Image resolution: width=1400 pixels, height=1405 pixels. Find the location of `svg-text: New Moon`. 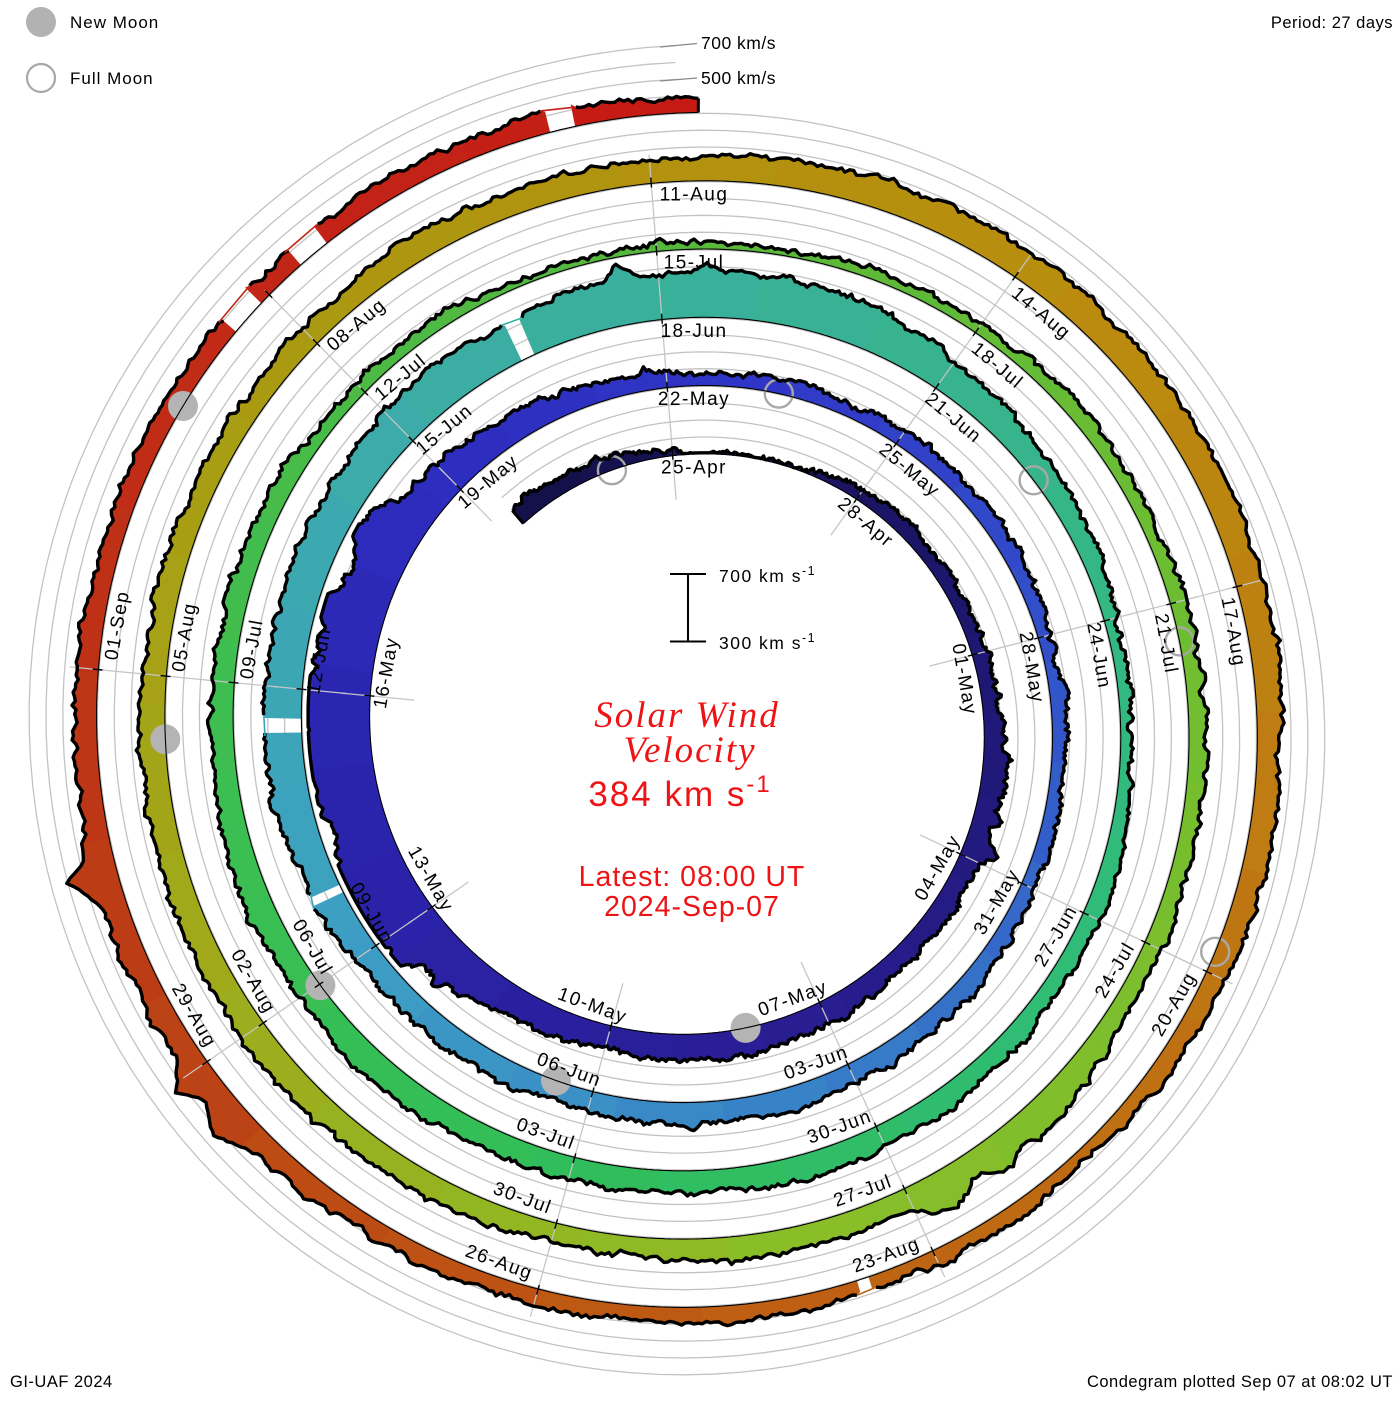

svg-text: New Moon is located at coordinates (114, 22).